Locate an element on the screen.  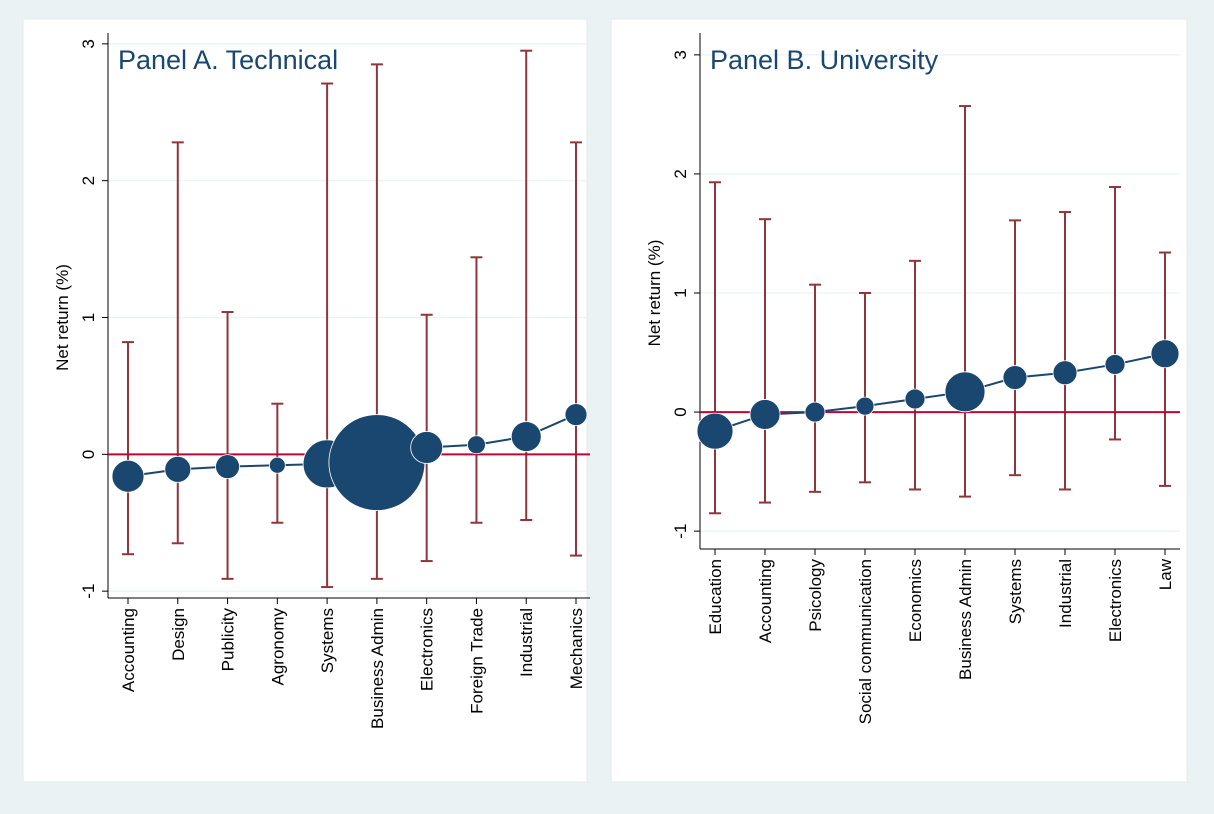
x-tick-label: Psicology is located at coordinates (815, 595).